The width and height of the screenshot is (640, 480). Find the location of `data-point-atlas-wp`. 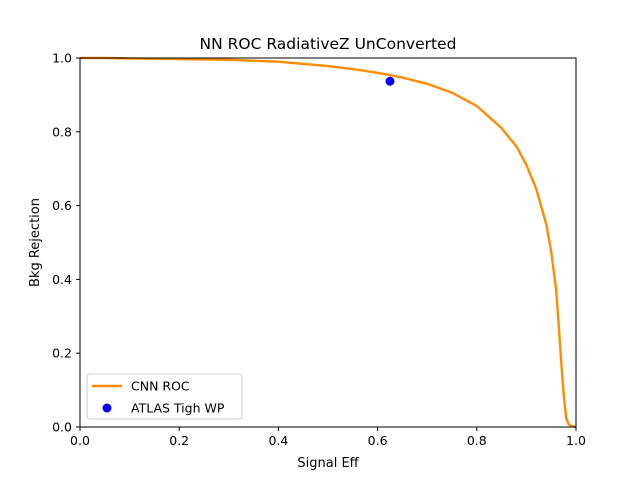

data-point-atlas-wp is located at coordinates (390, 81).